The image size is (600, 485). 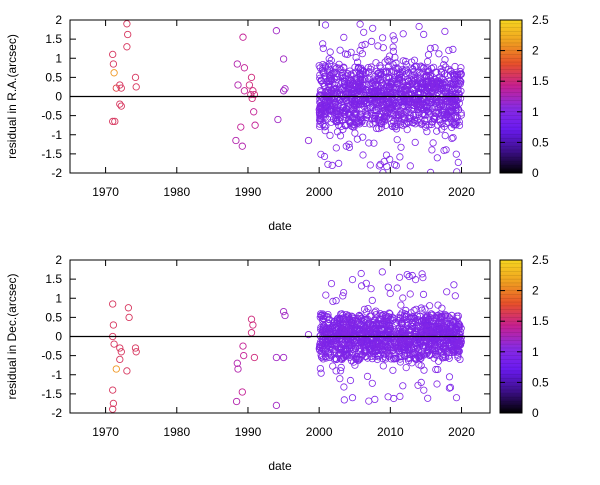 I want to click on x-tick-label: 1990, so click(x=248, y=432).